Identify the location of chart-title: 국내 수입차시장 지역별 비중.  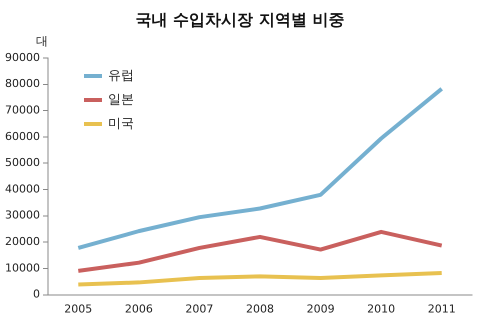
(240, 20).